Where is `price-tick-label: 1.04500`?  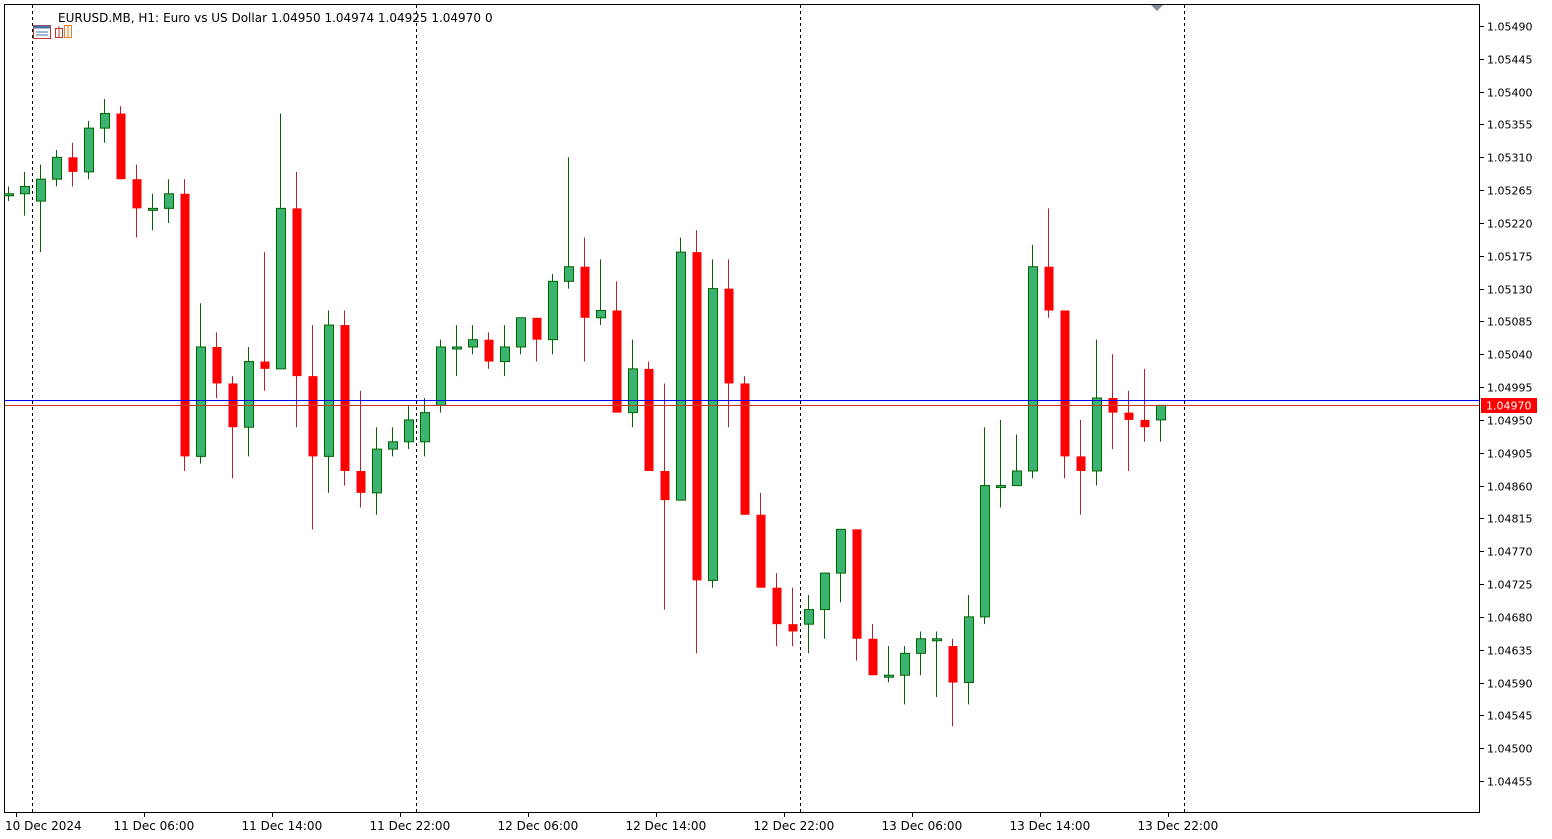
price-tick-label: 1.04500 is located at coordinates (1510, 749).